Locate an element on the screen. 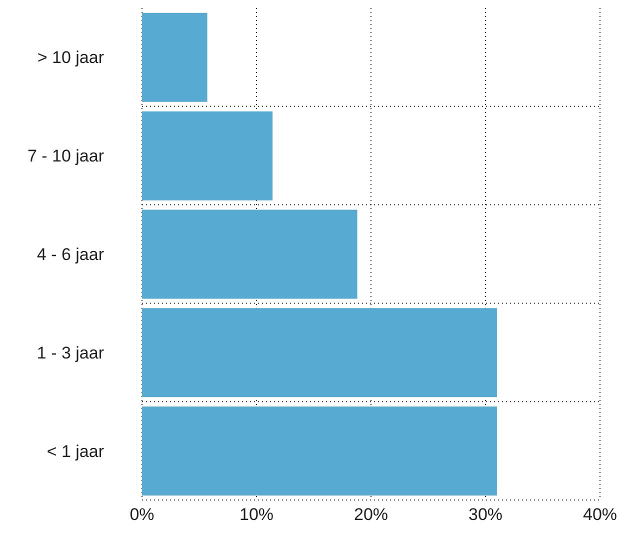  y-tick-label: < 1 jaar is located at coordinates (75, 451).